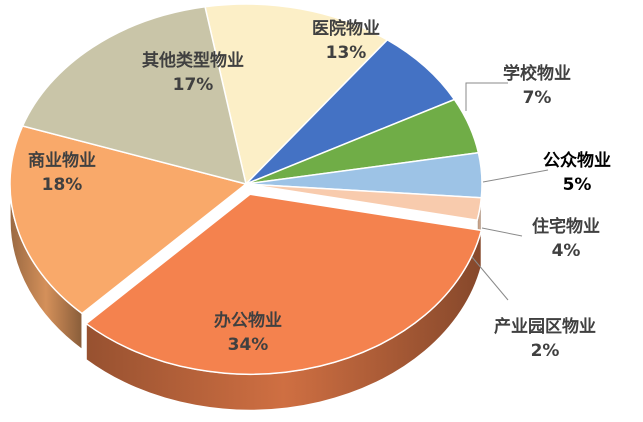  Describe the element at coordinates (577, 185) in the screenshot. I see `slice-label-percent-2: 5%` at that location.